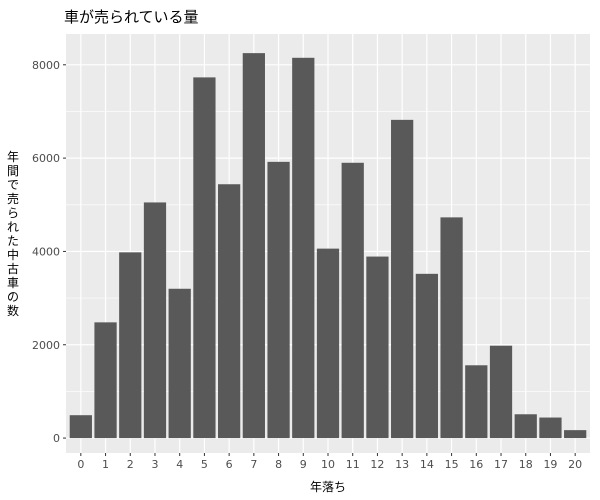 This screenshot has height=500, width=600. Describe the element at coordinates (105, 464) in the screenshot. I see `x-tick-label: 1` at that location.